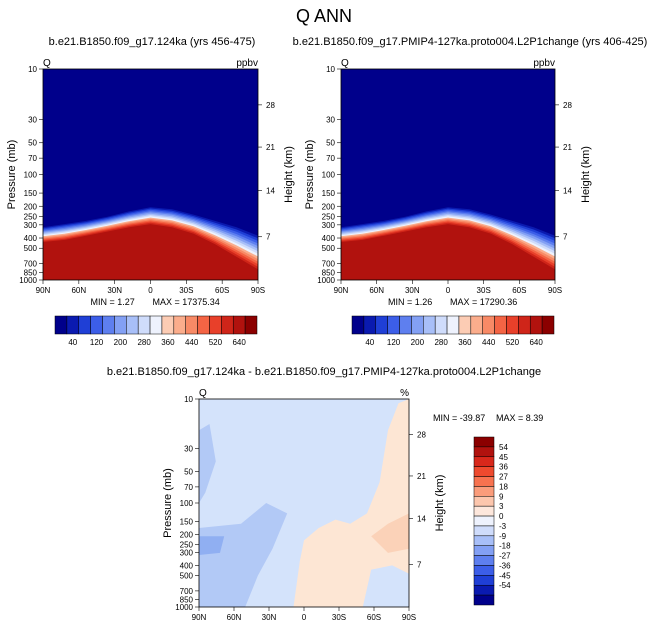  I want to click on field-difference, so click(304, 503).